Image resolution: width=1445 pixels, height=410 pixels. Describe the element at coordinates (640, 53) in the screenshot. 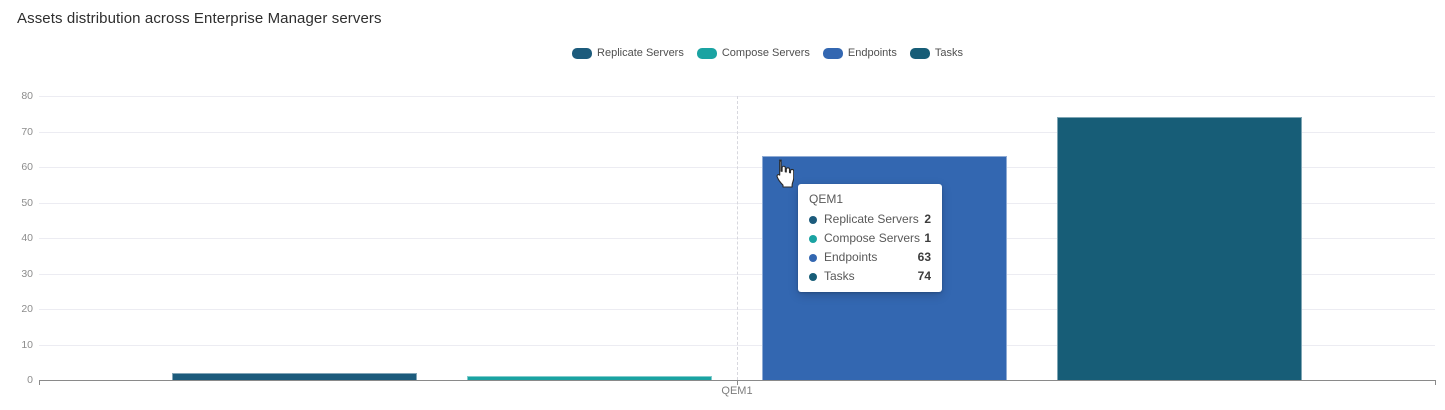

I see `legend-label: Replicate Servers` at that location.